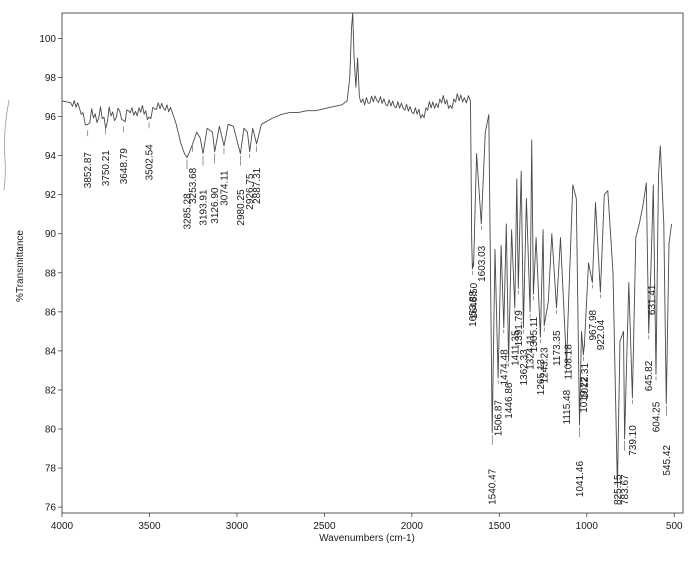 This screenshot has width=700, height=562. I want to click on x-axis-label: Wavenumbers (cm-1), so click(367, 538).